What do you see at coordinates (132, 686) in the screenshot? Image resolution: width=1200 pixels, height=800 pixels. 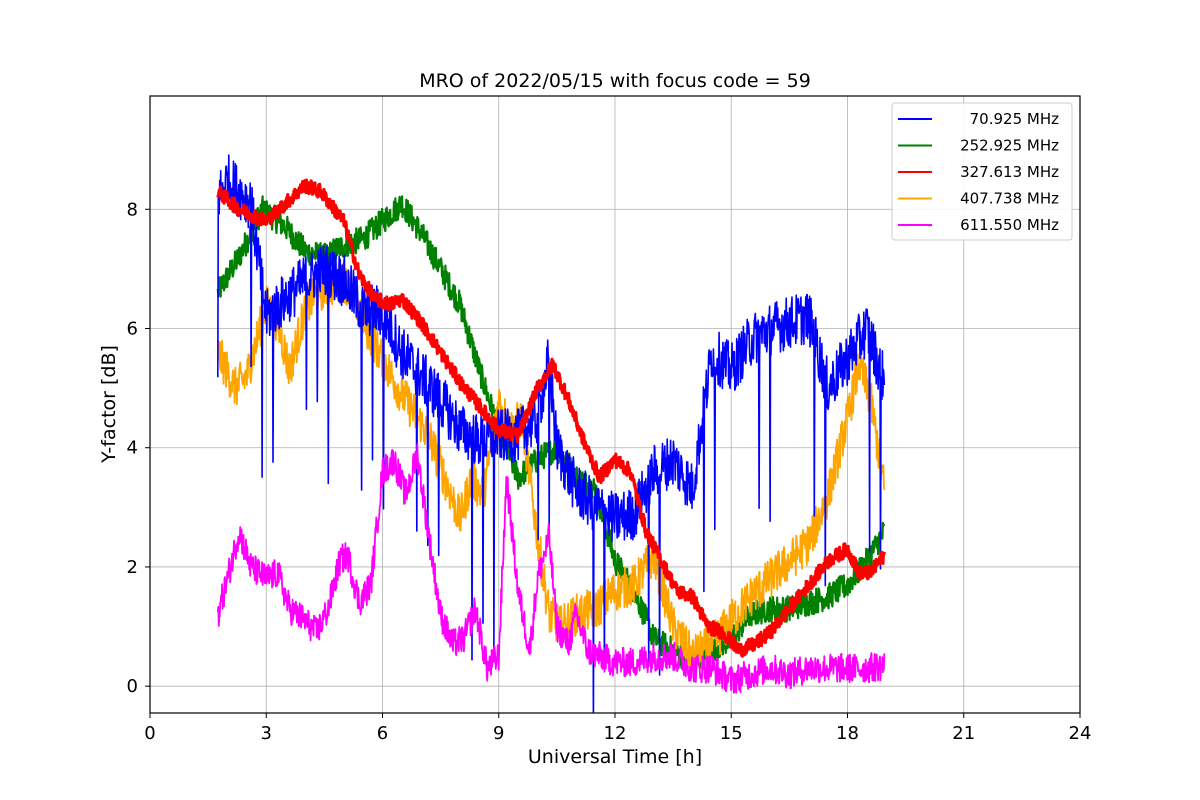 I see `y-tick-label: 0` at bounding box center [132, 686].